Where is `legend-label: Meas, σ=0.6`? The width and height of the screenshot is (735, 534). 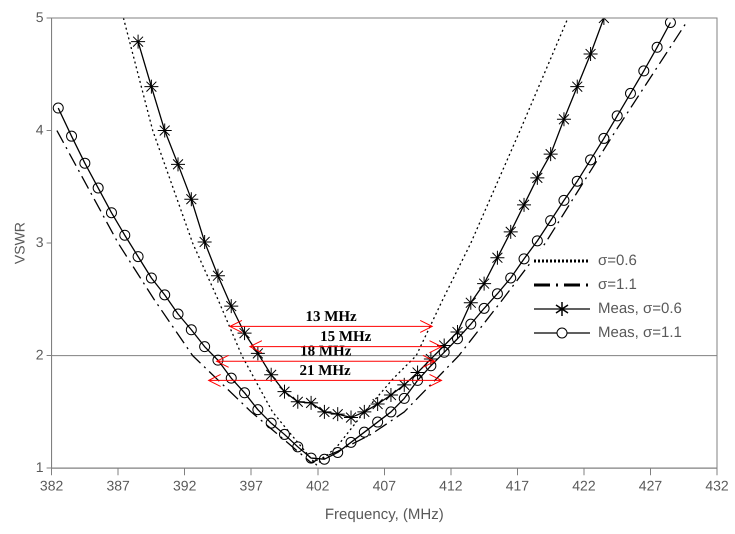 legend-label: Meas, σ=0.6 is located at coordinates (640, 308).